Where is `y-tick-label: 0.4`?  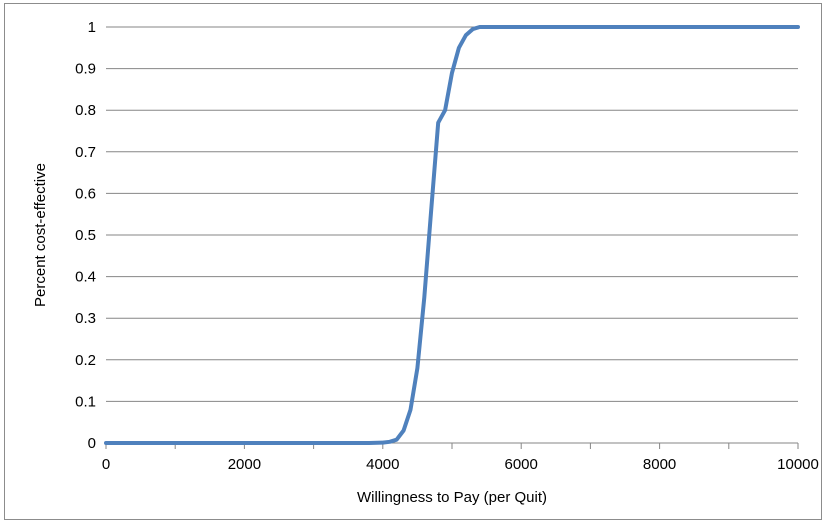
y-tick-label: 0.4 is located at coordinates (85, 277).